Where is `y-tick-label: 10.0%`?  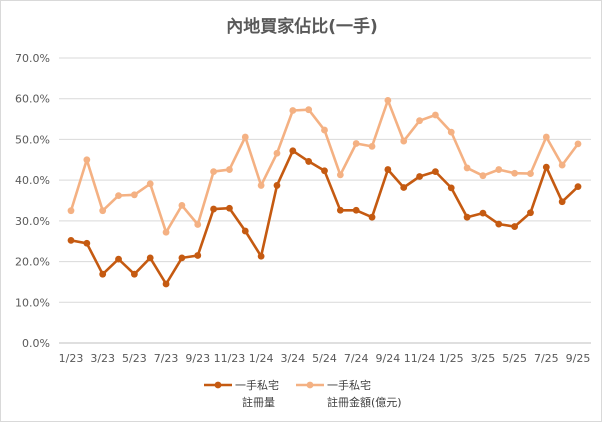 y-tick-label: 10.0% is located at coordinates (32, 302).